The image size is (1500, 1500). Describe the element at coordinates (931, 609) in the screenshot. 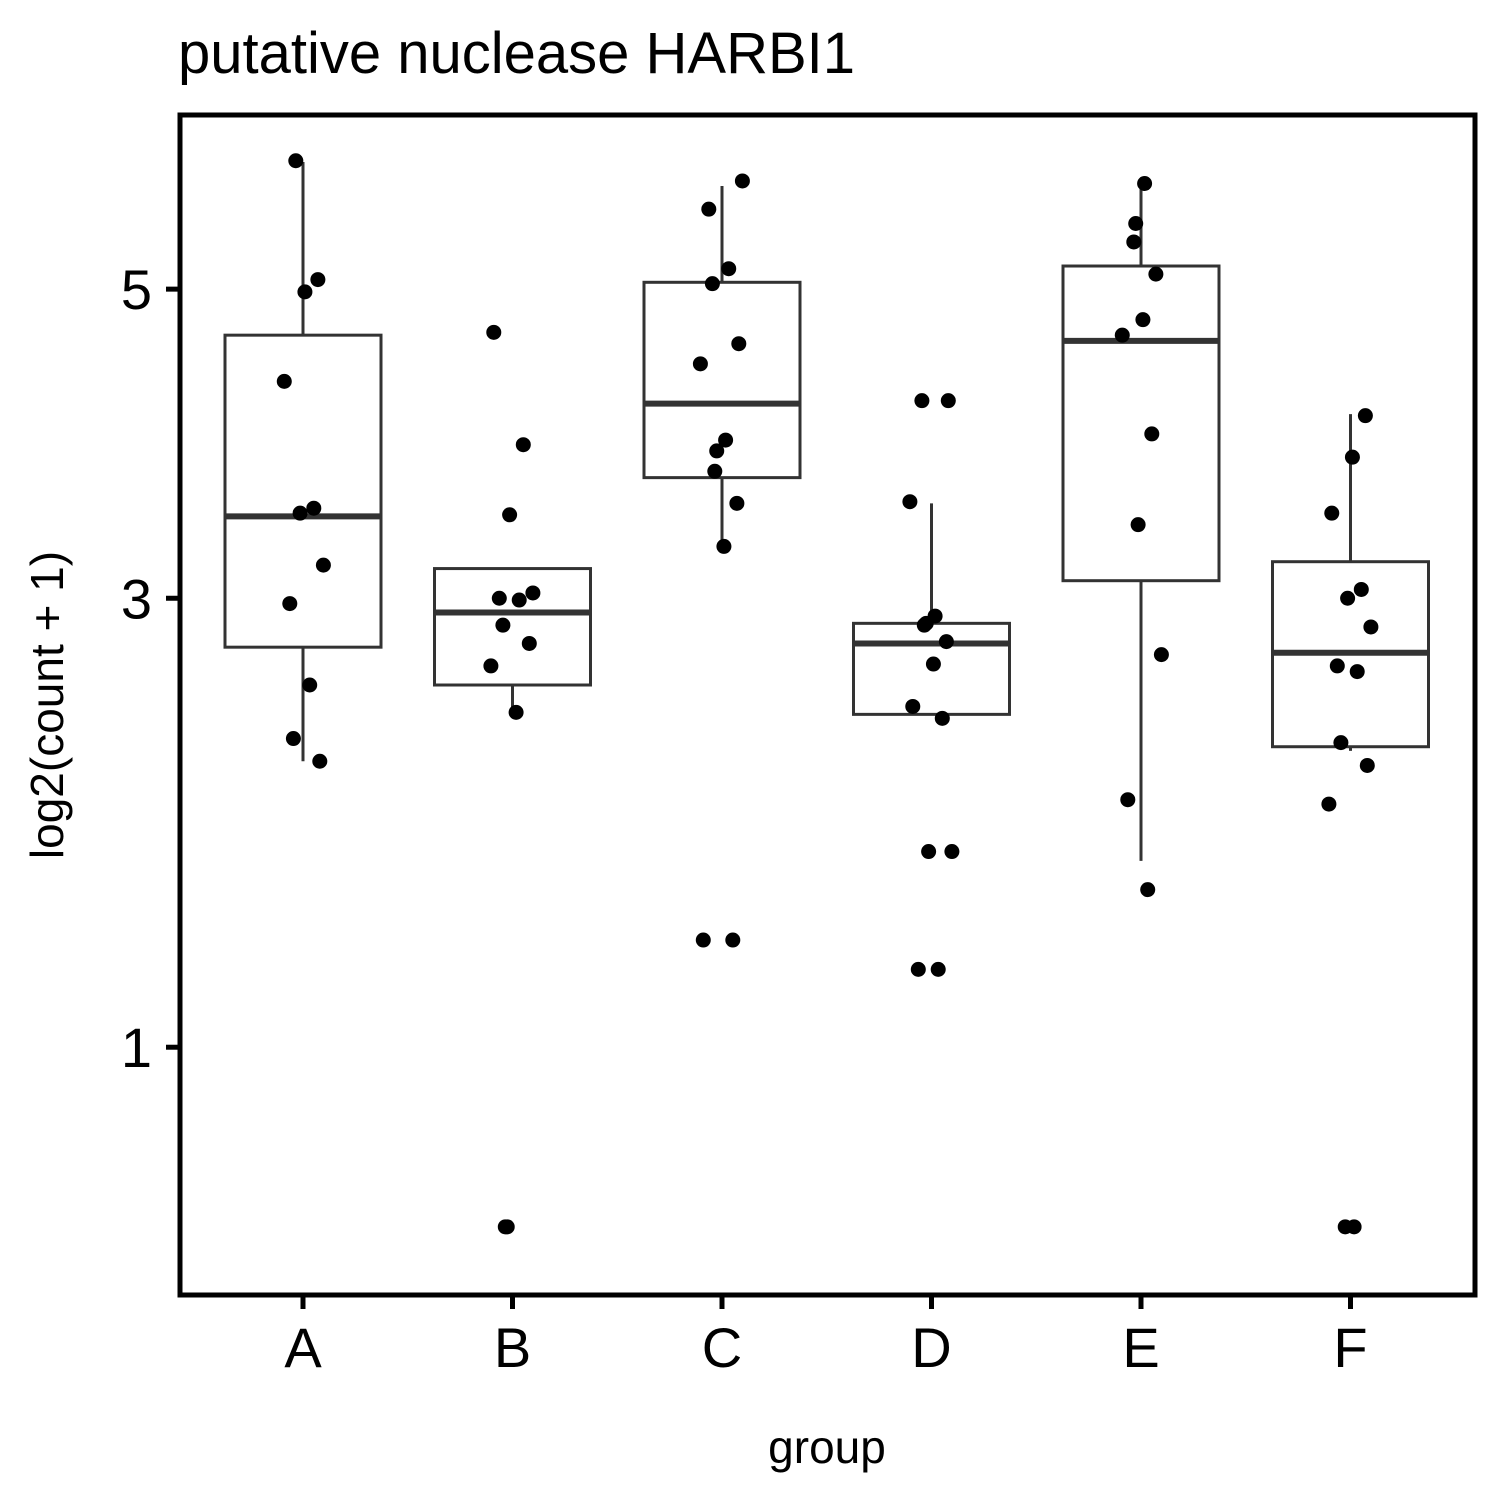

I see `box-D` at that location.